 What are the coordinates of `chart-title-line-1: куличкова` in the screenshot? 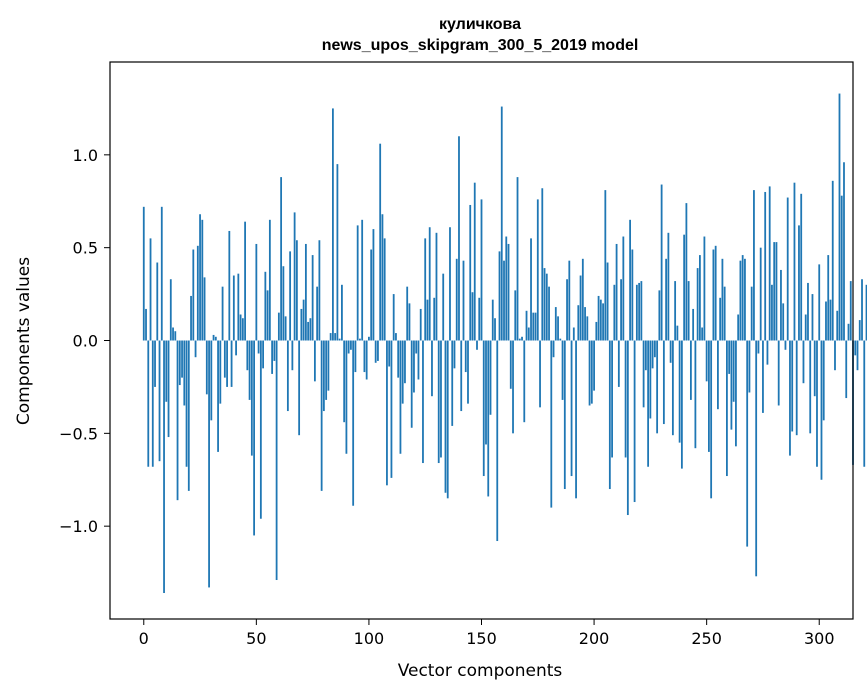 It's located at (480, 24).